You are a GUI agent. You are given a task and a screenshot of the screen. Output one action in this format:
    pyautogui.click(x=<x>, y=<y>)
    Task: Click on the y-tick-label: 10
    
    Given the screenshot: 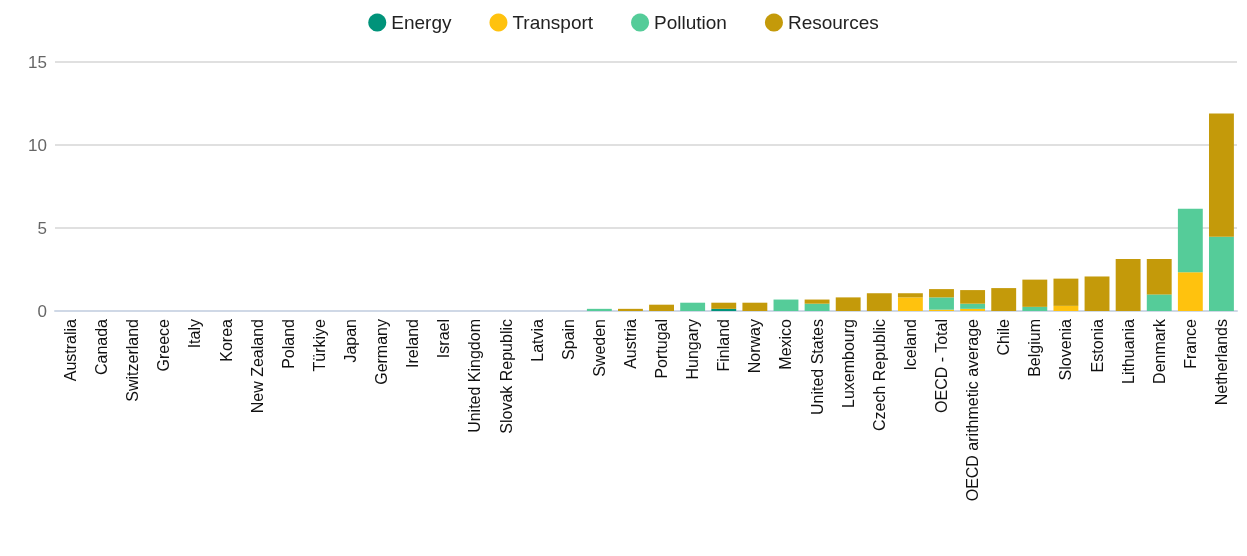 What is the action you would take?
    pyautogui.click(x=37, y=145)
    